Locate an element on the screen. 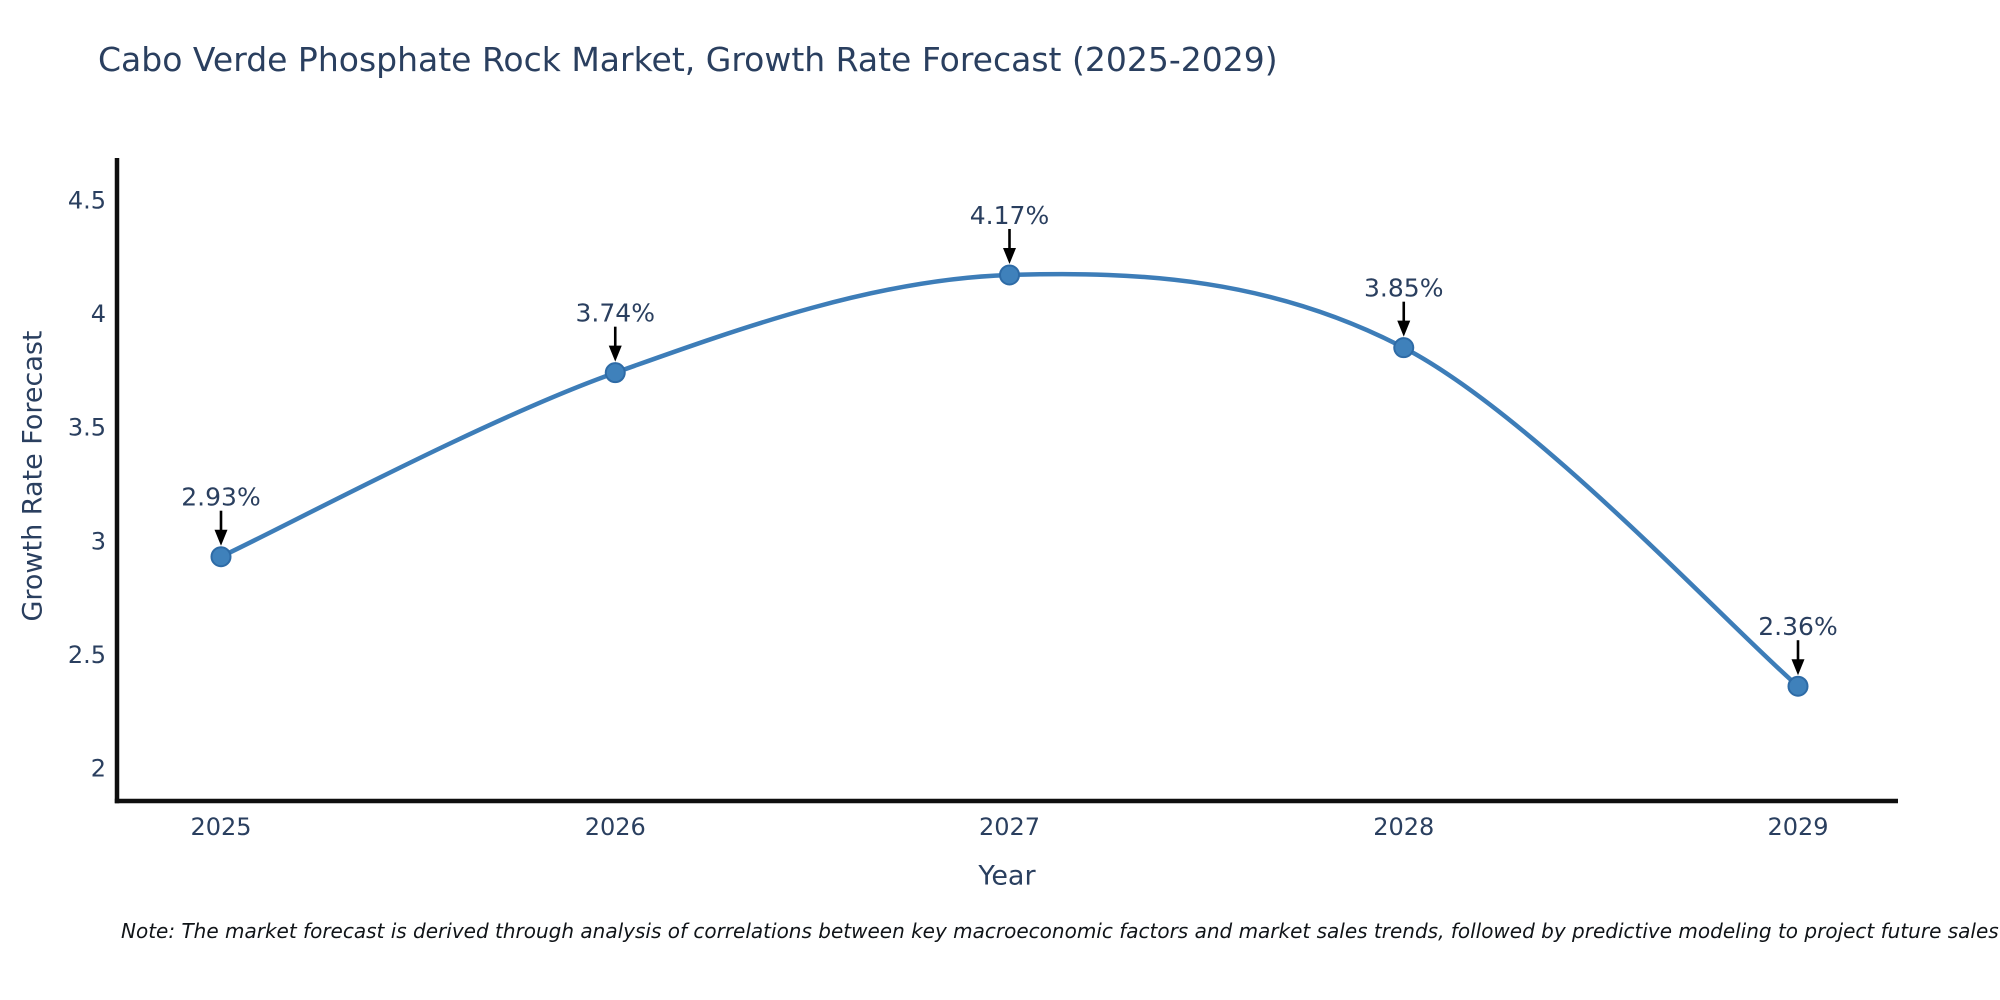 The image size is (2000, 1000). x-tick-label: 2026 is located at coordinates (615, 827).